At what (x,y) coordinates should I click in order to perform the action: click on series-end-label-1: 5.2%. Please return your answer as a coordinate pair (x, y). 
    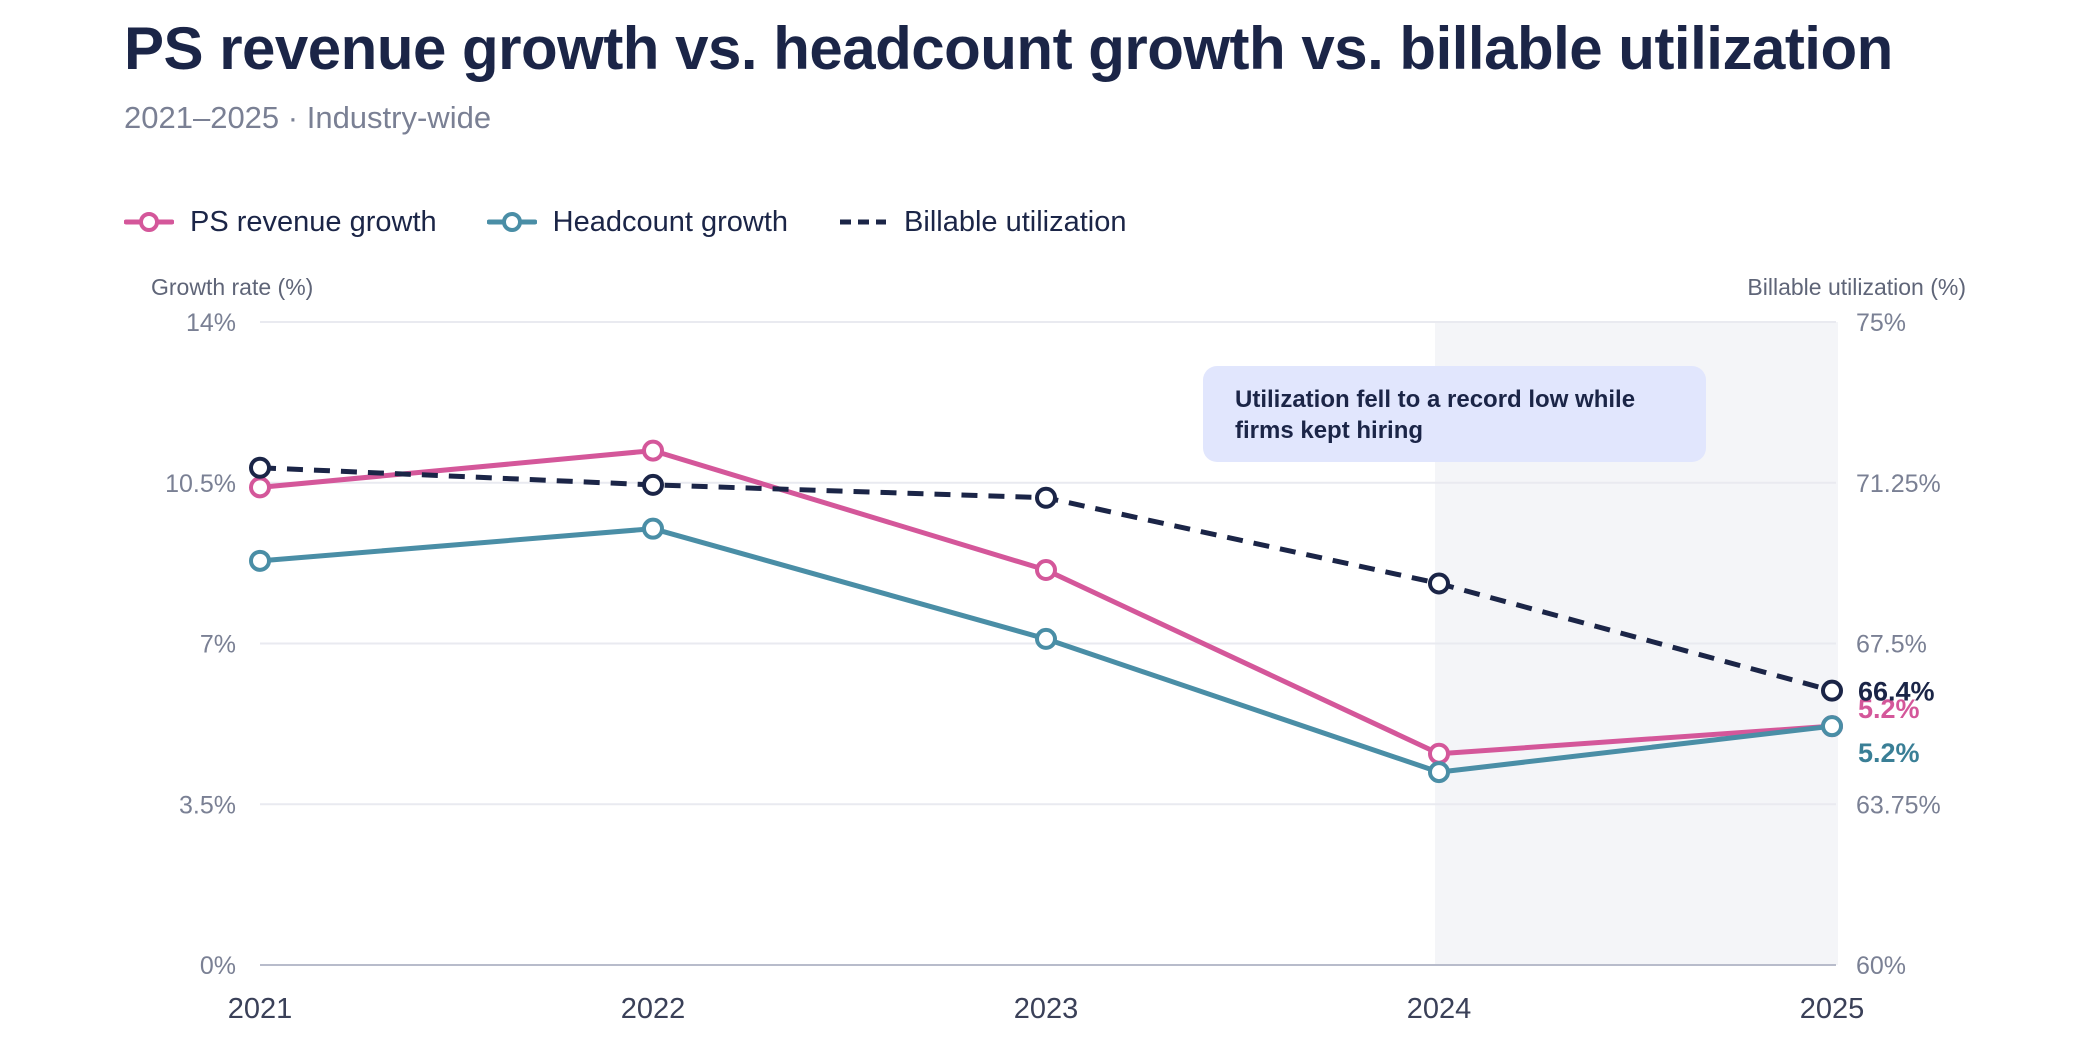
    Looking at the image, I should click on (1889, 753).